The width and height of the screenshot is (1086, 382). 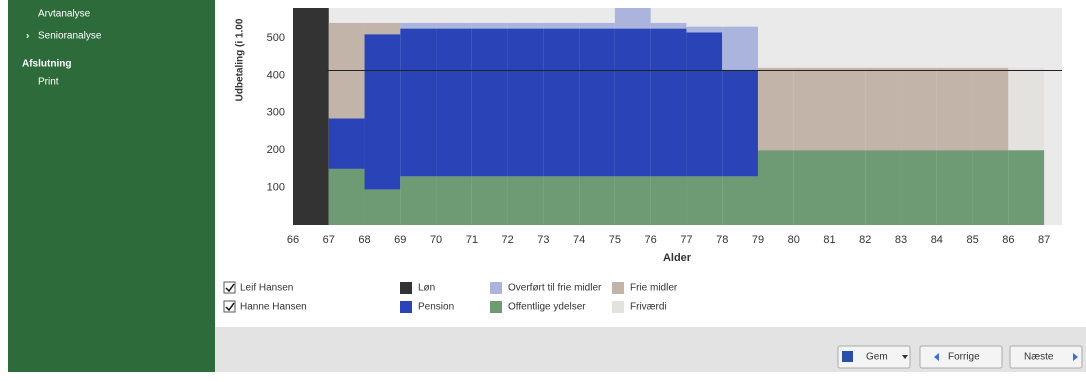 I want to click on legend-label: Løn, so click(x=426, y=288).